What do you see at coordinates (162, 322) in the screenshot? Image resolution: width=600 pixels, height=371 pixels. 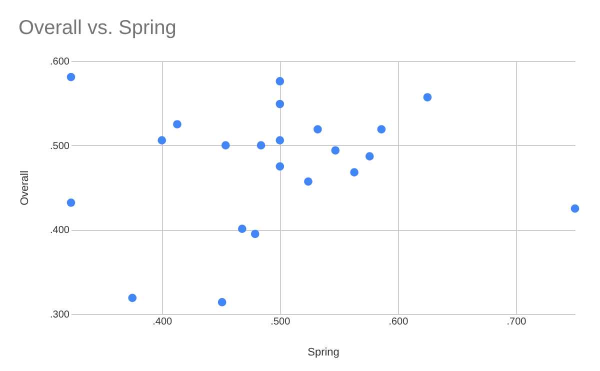 I see `x-tick-label: .400` at bounding box center [162, 322].